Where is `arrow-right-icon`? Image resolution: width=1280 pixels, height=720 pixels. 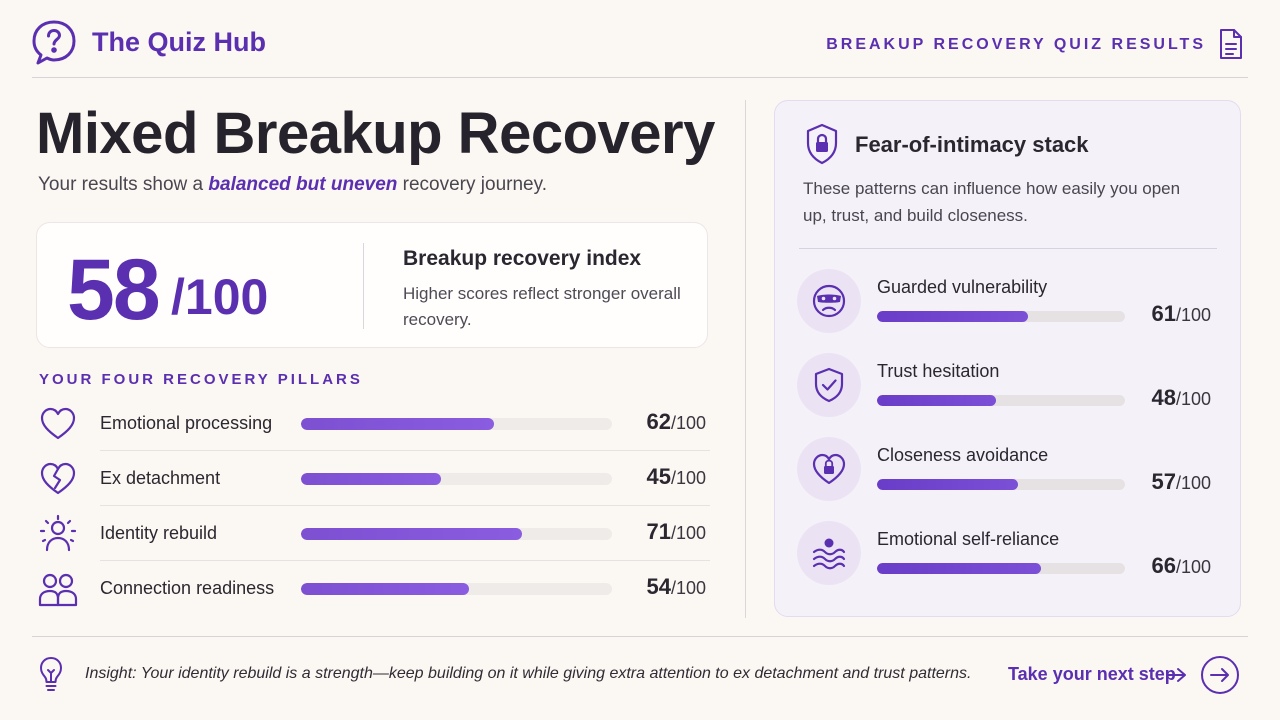
arrow-right-icon is located at coordinates (1177, 675).